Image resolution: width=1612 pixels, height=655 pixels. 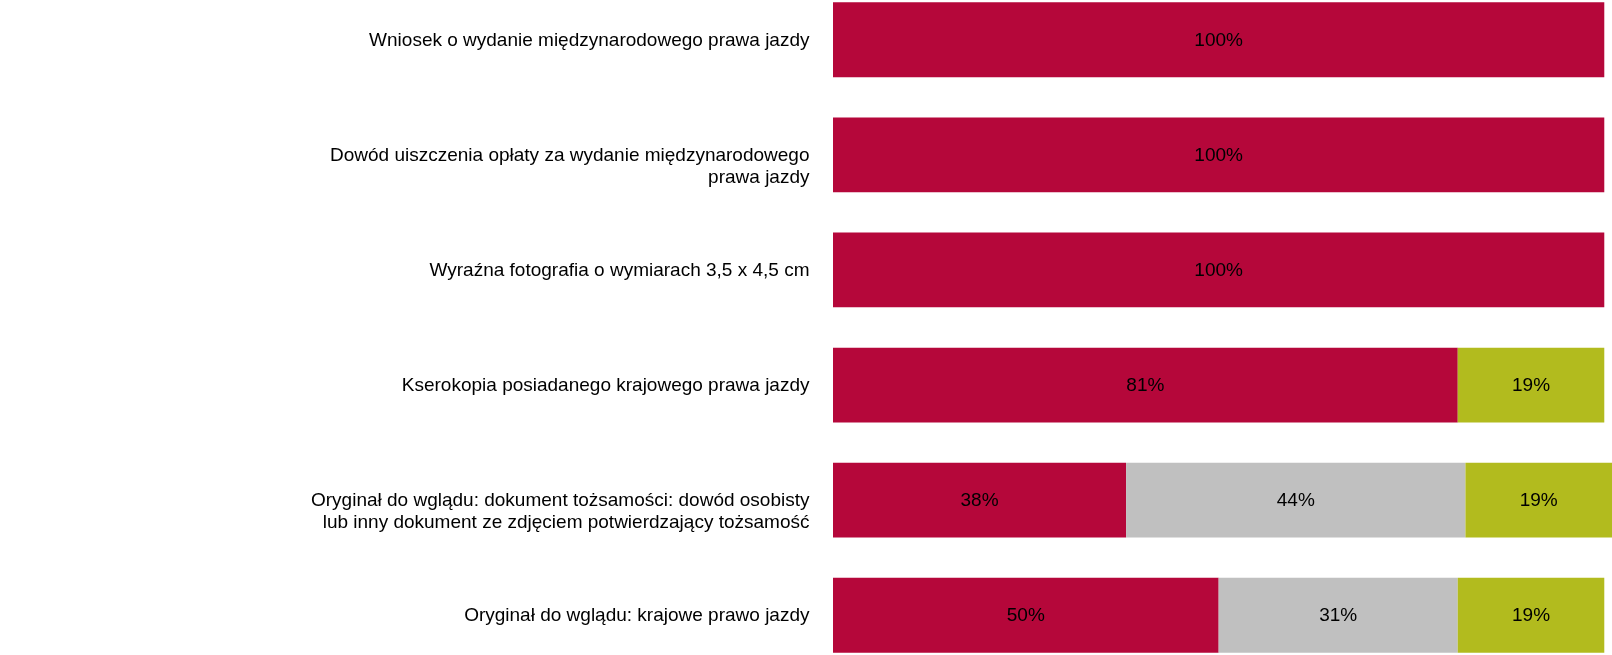 I want to click on y-tick-label: Dowód uiszczenia opłaty za wydanie międzynarodowego prawa jazdy, so click(x=570, y=165).